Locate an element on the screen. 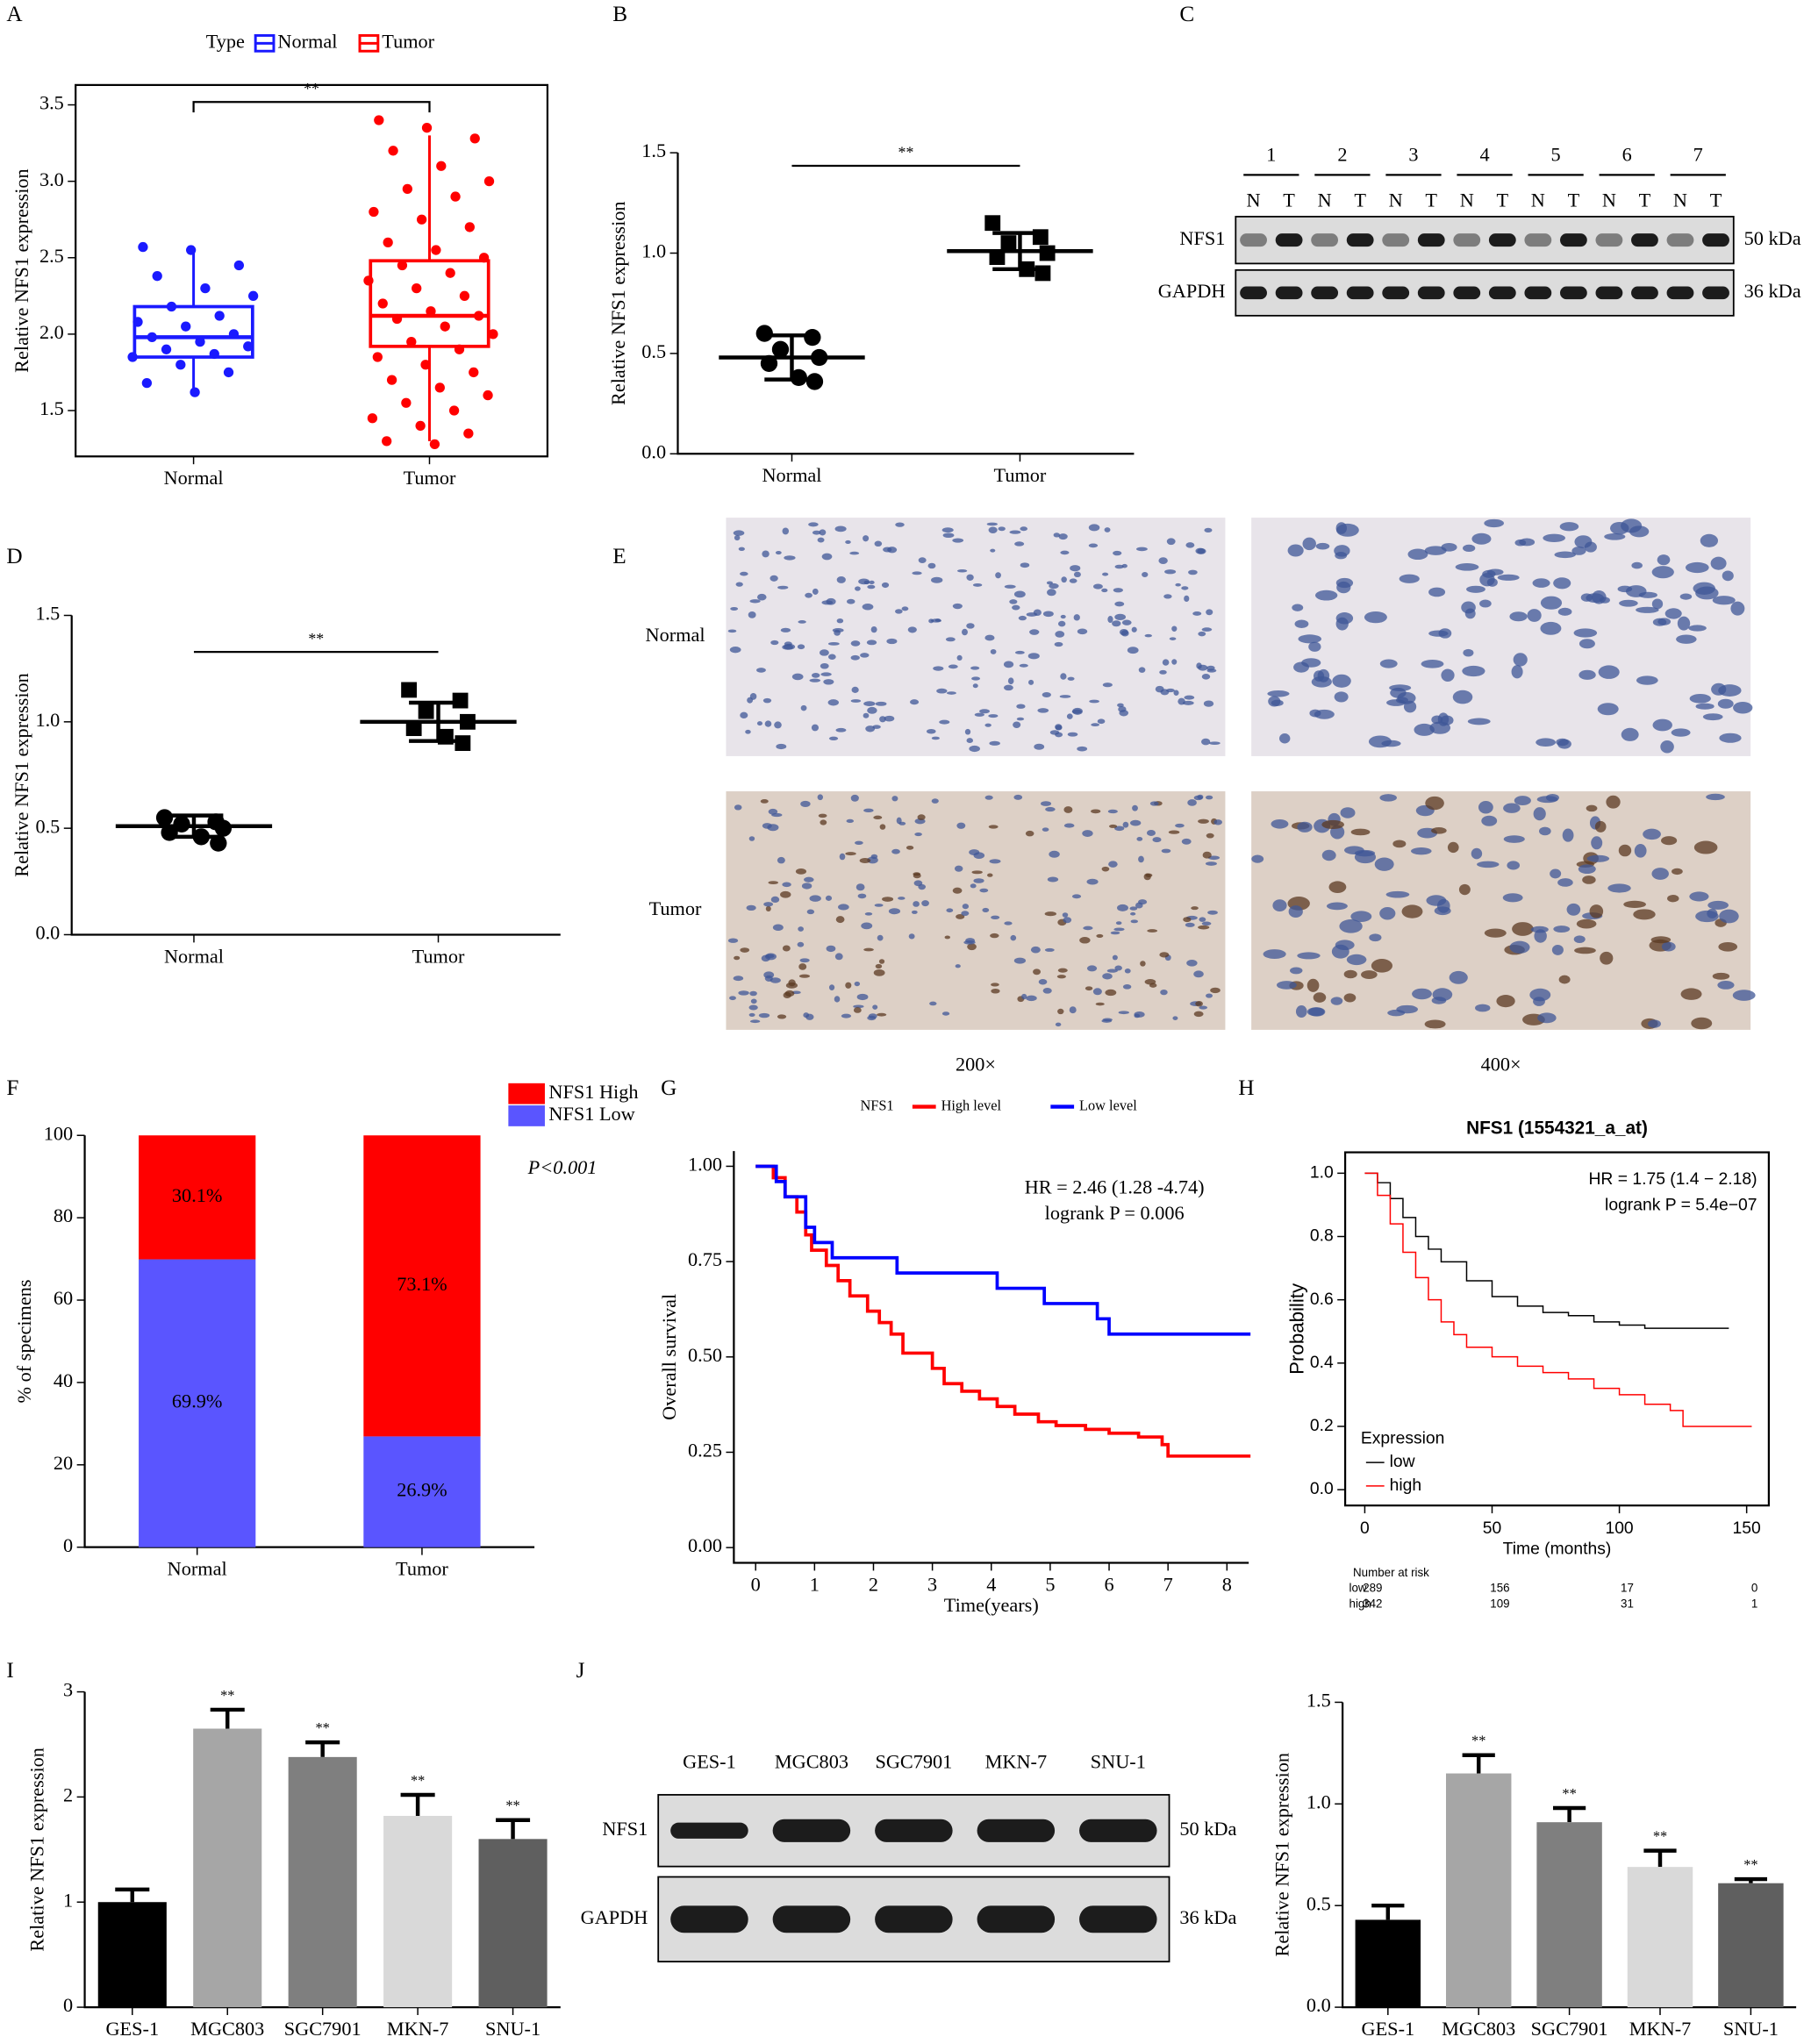 Image resolution: width=1804 pixels, height=2044 pixels. lane-label: 7 is located at coordinates (1698, 155).